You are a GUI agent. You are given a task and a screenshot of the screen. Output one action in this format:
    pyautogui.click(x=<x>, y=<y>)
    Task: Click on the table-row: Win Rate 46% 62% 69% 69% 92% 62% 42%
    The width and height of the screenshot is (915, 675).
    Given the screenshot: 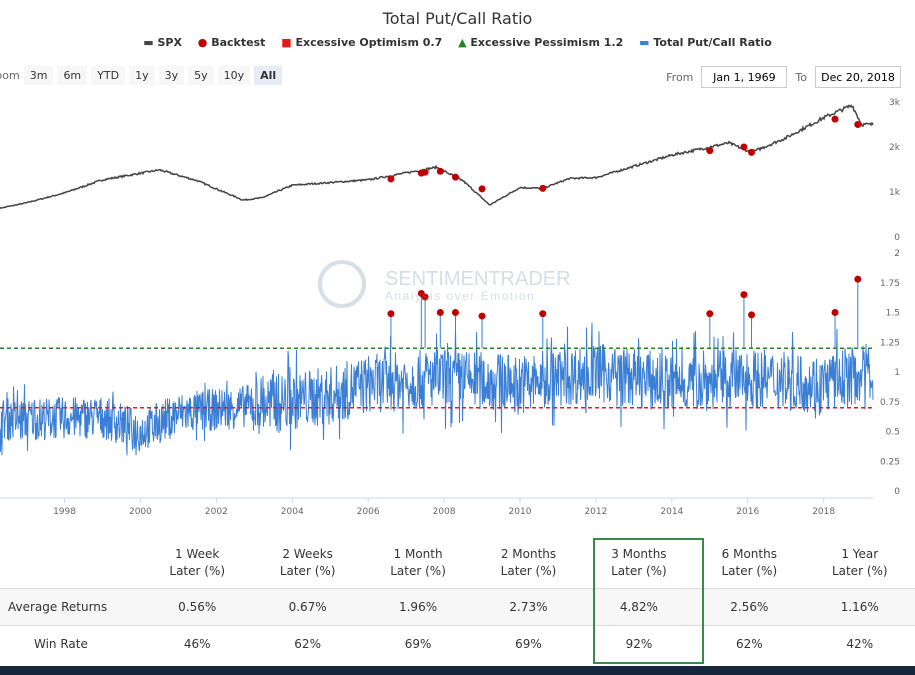 What is the action you would take?
    pyautogui.click(x=457, y=643)
    